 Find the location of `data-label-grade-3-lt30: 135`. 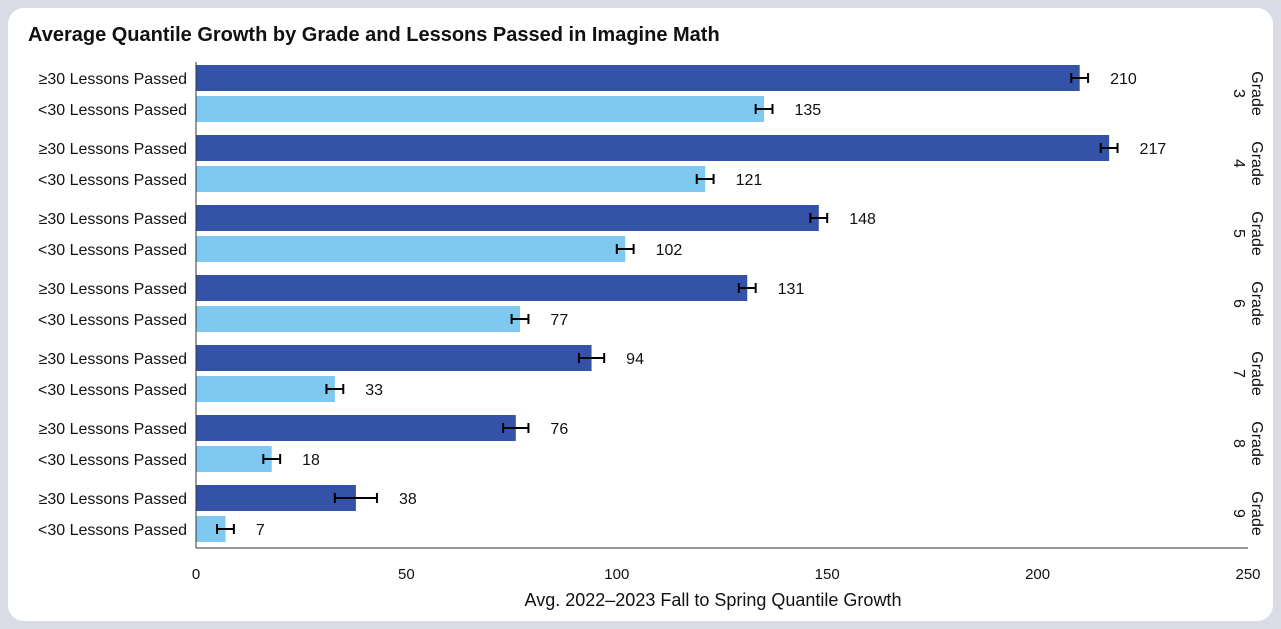

data-label-grade-3-lt30: 135 is located at coordinates (807, 110).